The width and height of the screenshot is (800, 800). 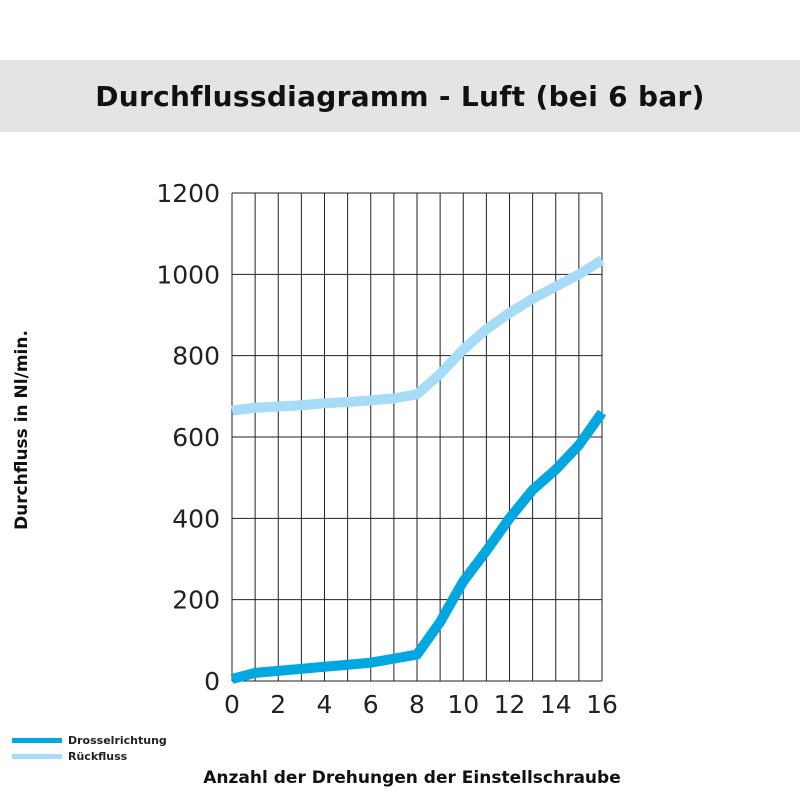 What do you see at coordinates (117, 740) in the screenshot?
I see `legend-label-drossel: Drosselrichtung` at bounding box center [117, 740].